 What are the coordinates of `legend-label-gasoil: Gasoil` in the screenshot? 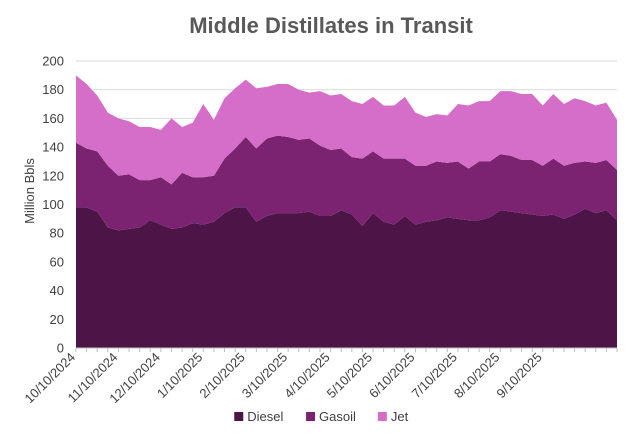 It's located at (337, 416).